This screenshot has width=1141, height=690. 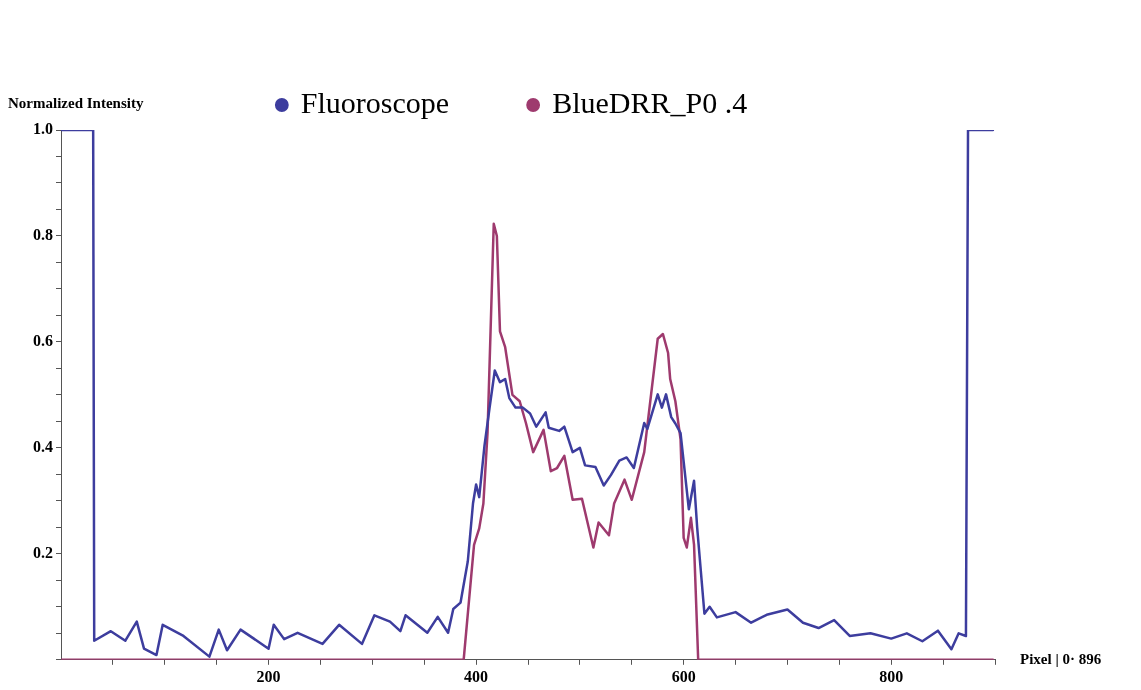 What do you see at coordinates (268, 676) in the screenshot?
I see `x-tick-label: 200` at bounding box center [268, 676].